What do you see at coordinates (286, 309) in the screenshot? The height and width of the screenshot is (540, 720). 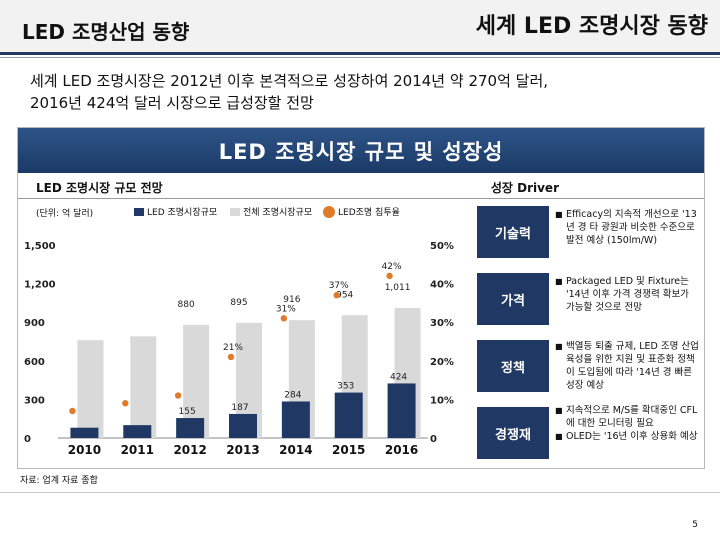 I see `rate-label: 31%` at bounding box center [286, 309].